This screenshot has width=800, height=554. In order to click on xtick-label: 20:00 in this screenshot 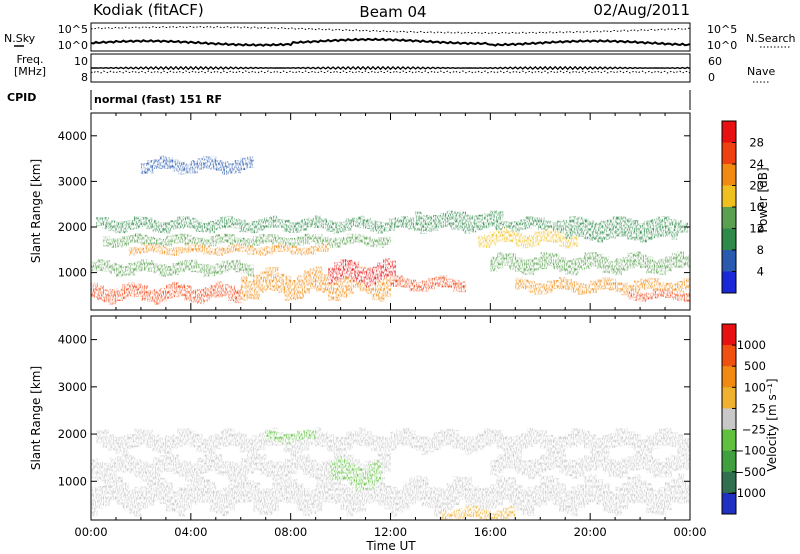, I will do `click(590, 532)`.